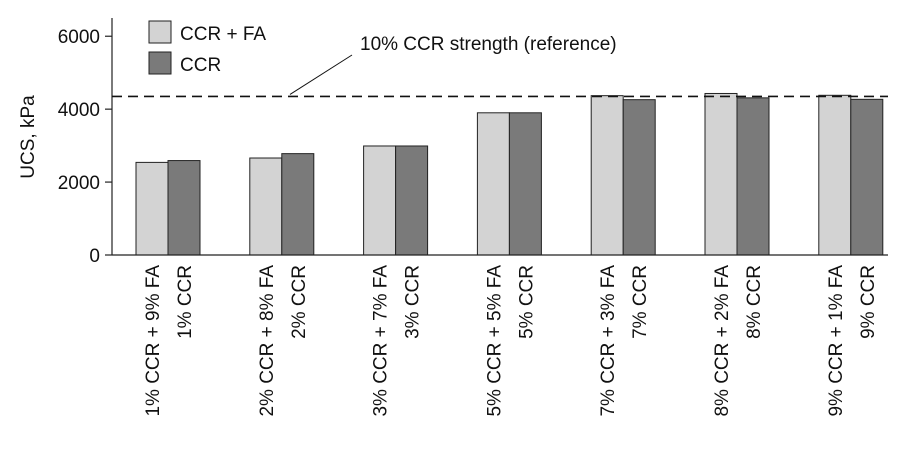 The height and width of the screenshot is (471, 900). Describe the element at coordinates (754, 302) in the screenshot. I see `category-label: 8% CCR` at that location.